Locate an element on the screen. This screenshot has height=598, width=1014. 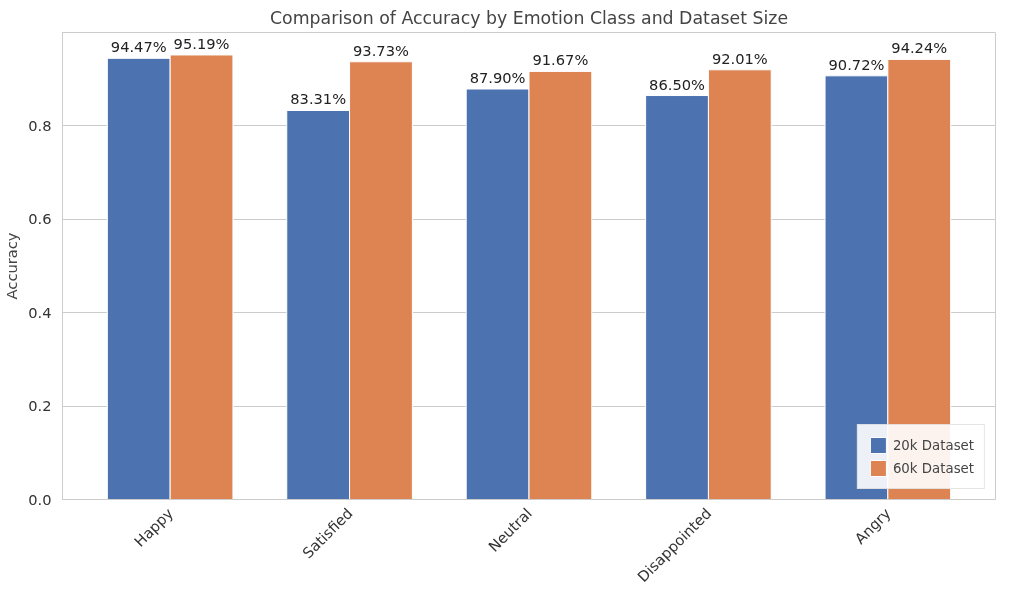
data-label: 94.24% is located at coordinates (919, 48).